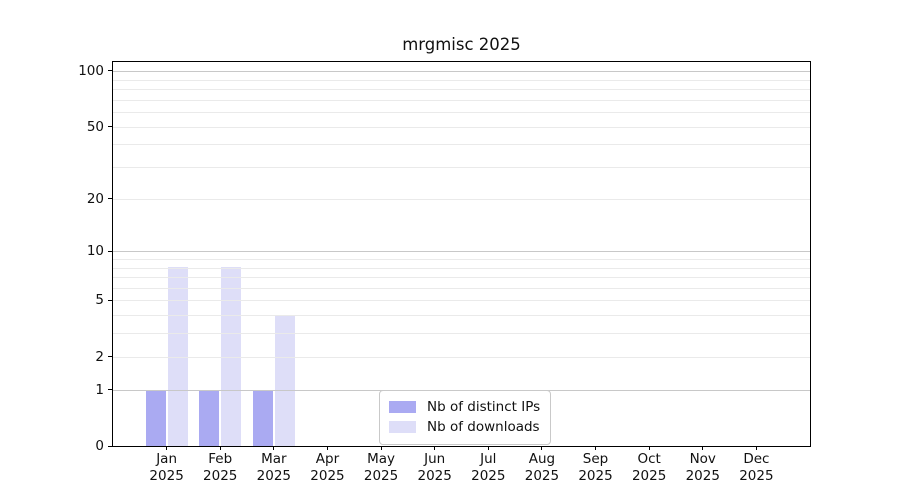  What do you see at coordinates (327, 467) in the screenshot?
I see `x-tick-label: Apr 2025` at bounding box center [327, 467].